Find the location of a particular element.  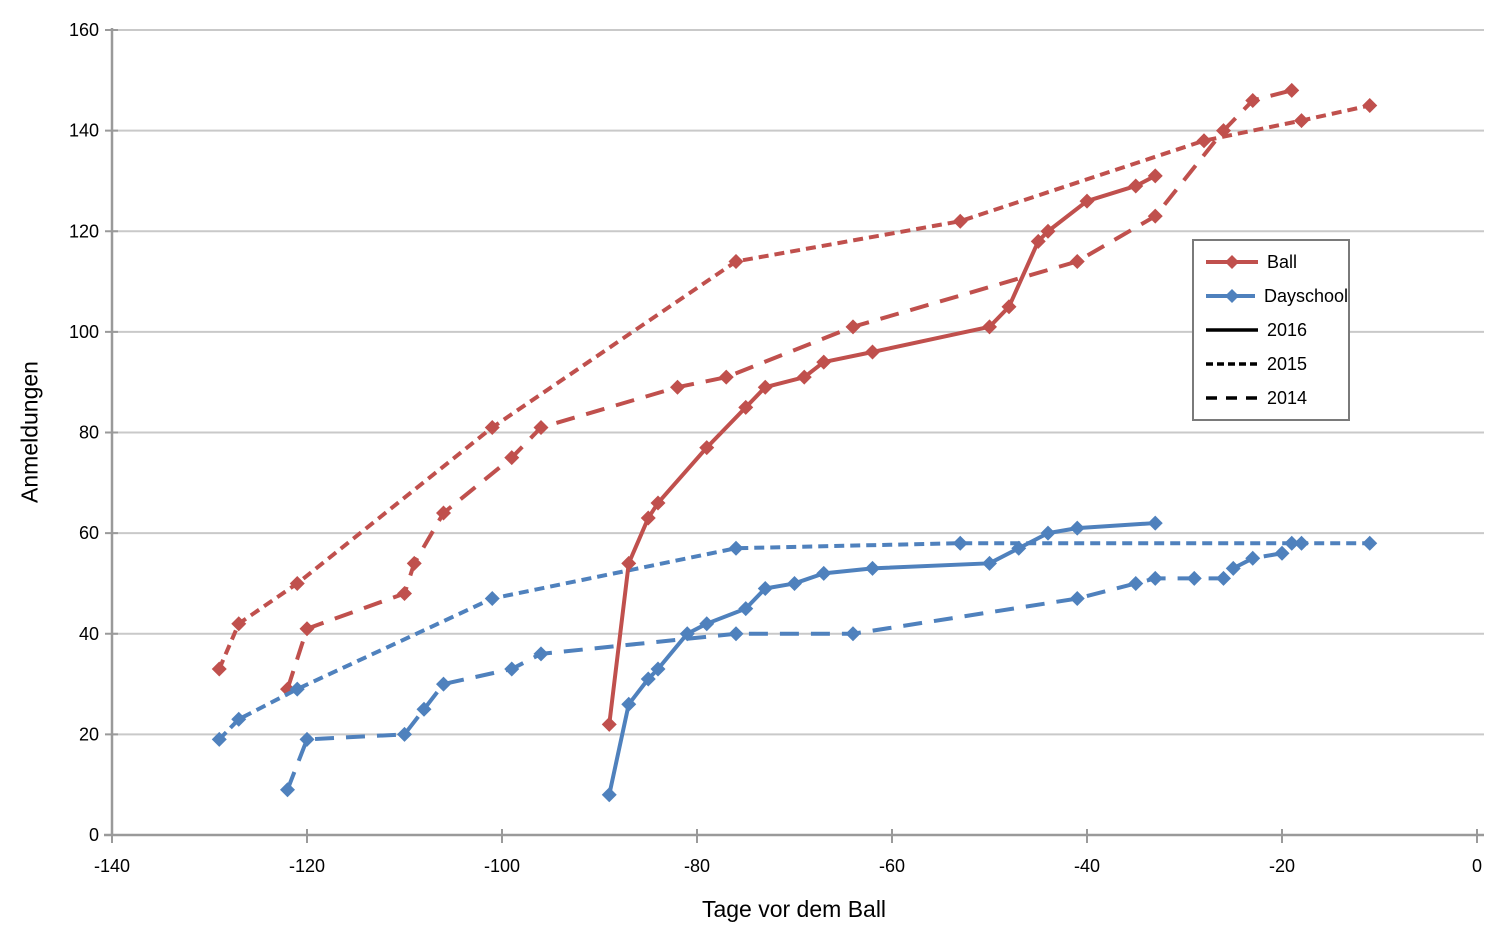

x-tick-label: -120 is located at coordinates (307, 866).